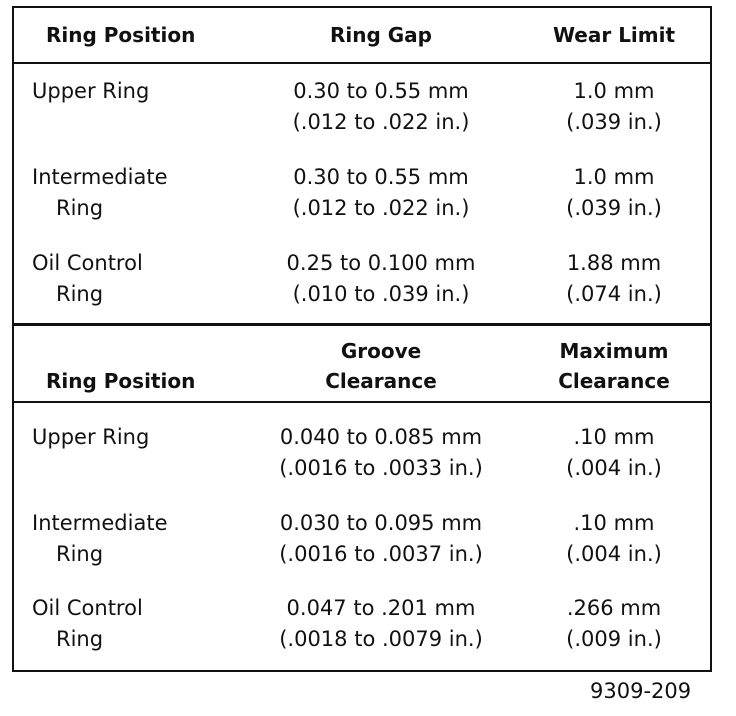  What do you see at coordinates (614, 351) in the screenshot?
I see `header-line: Maximum` at bounding box center [614, 351].